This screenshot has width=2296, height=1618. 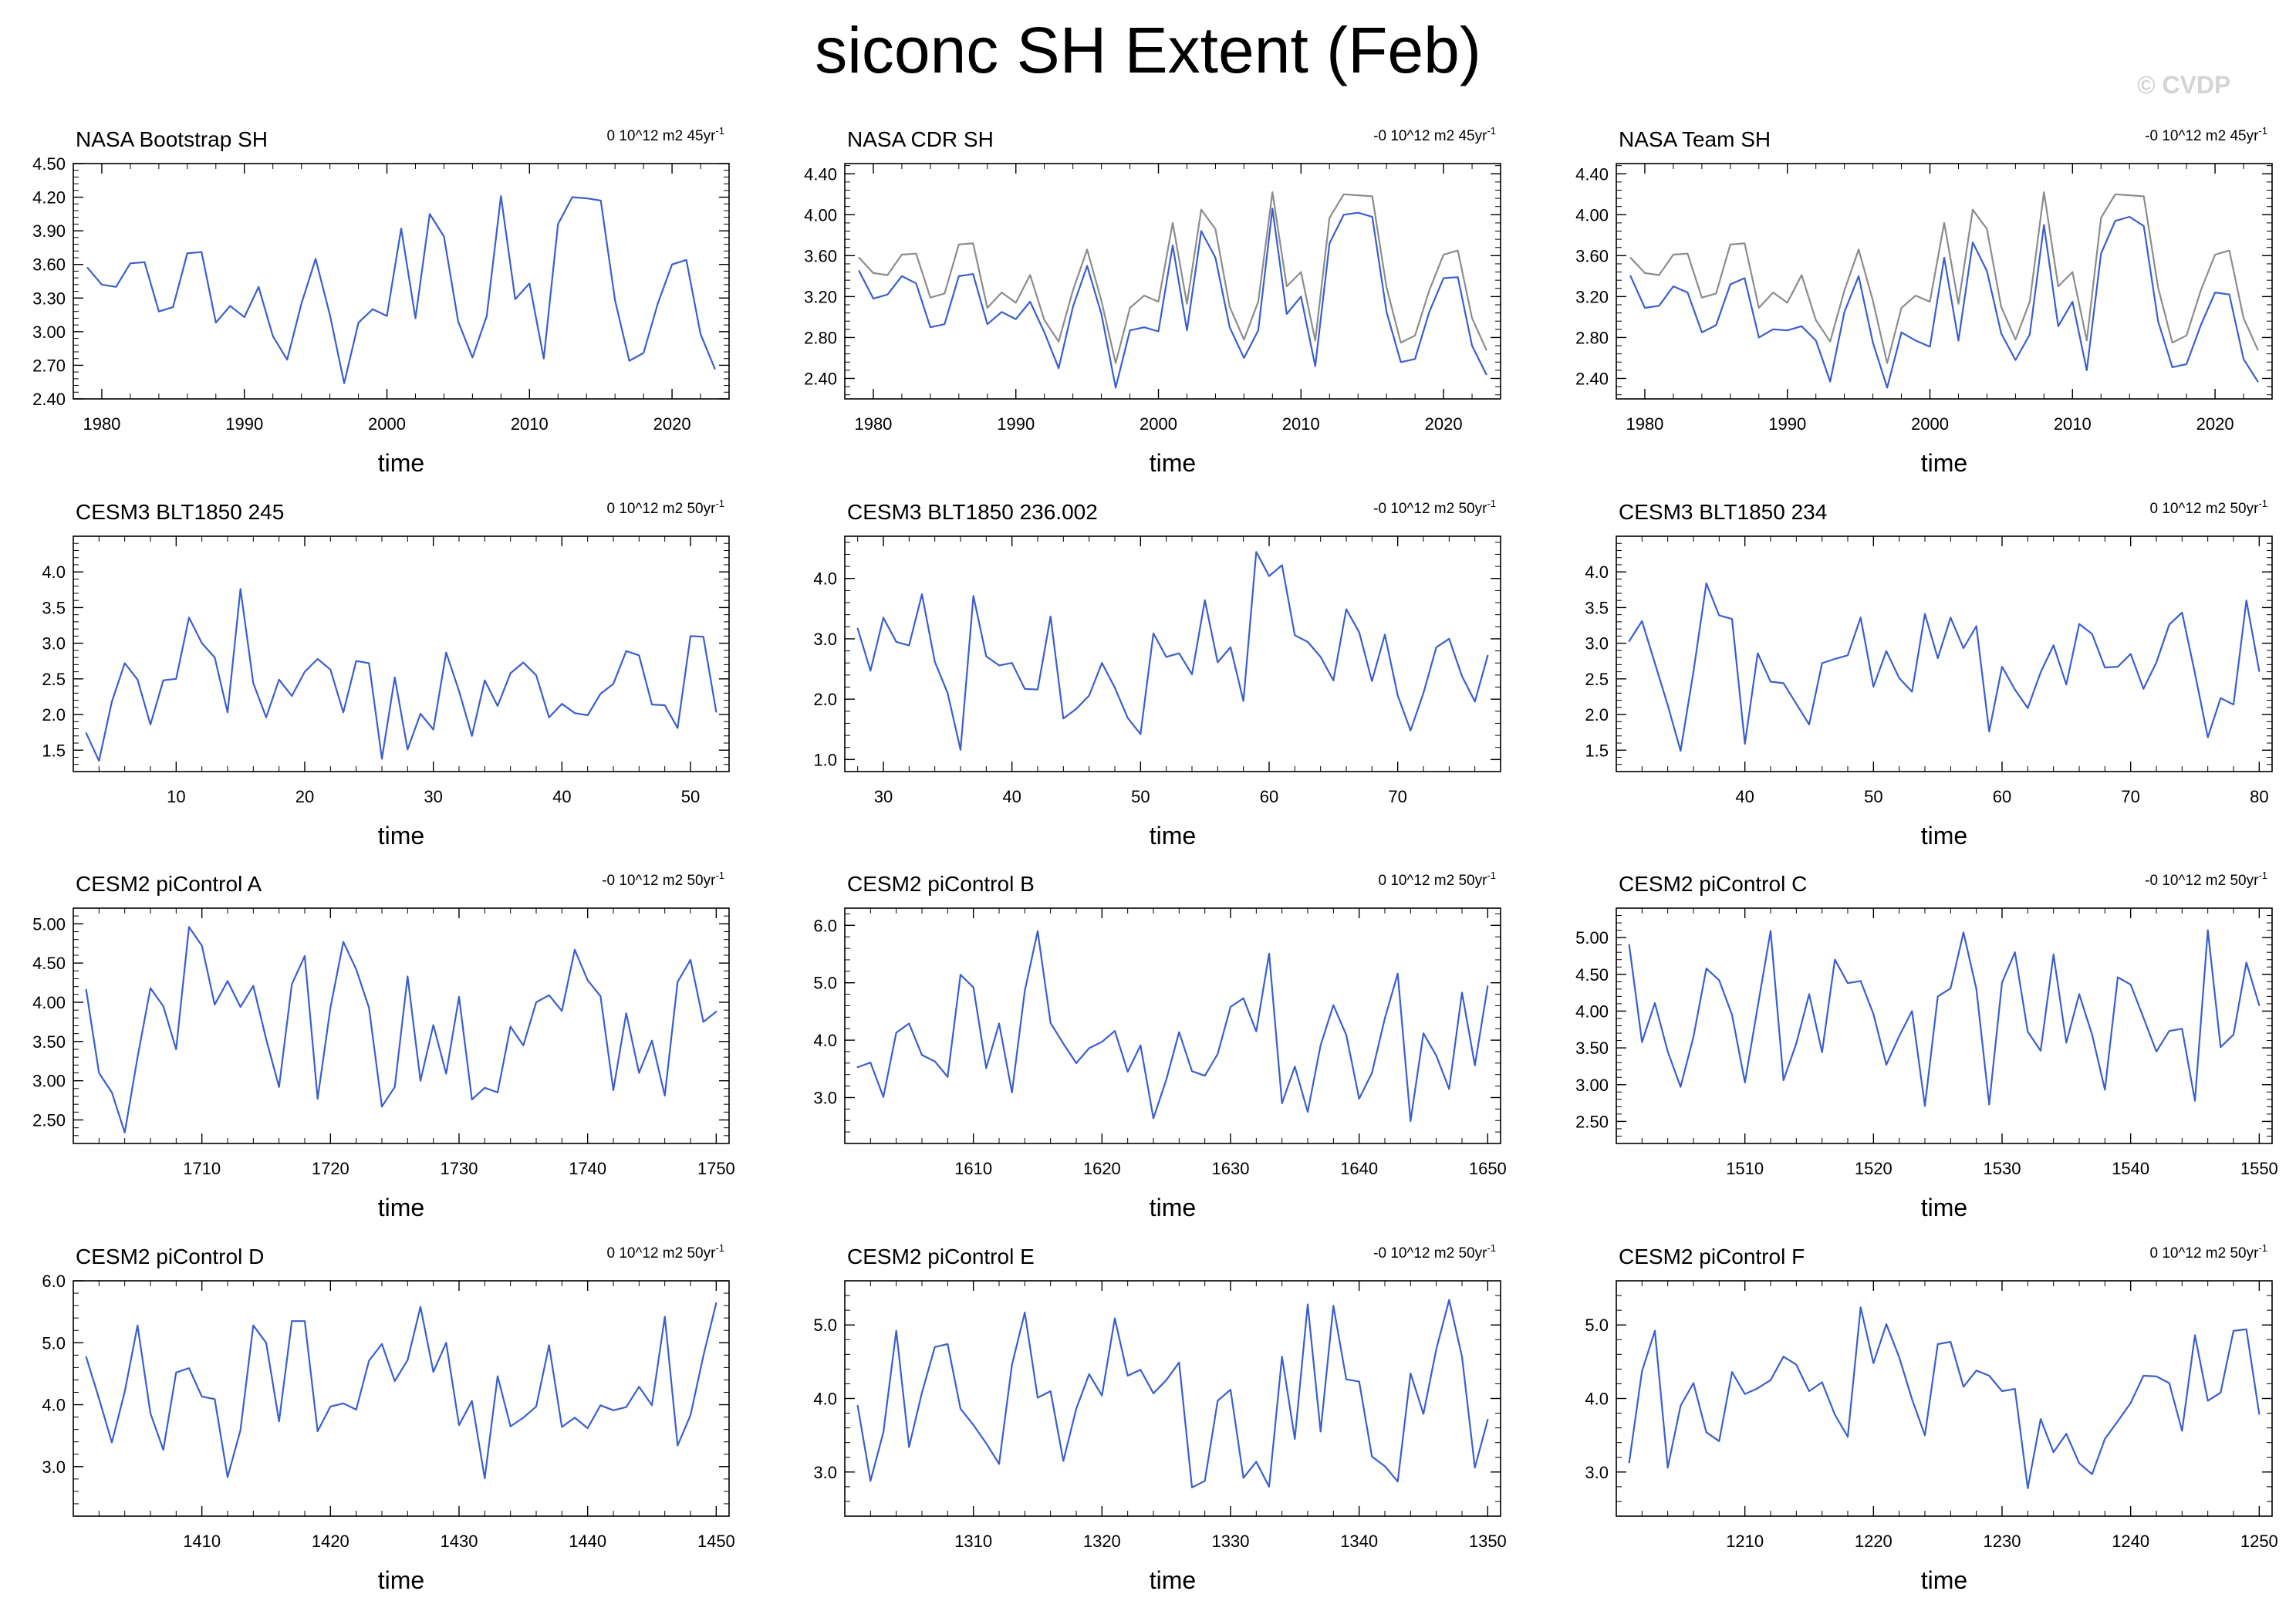 I want to click on x-tick-label: 1710, so click(x=202, y=1169).